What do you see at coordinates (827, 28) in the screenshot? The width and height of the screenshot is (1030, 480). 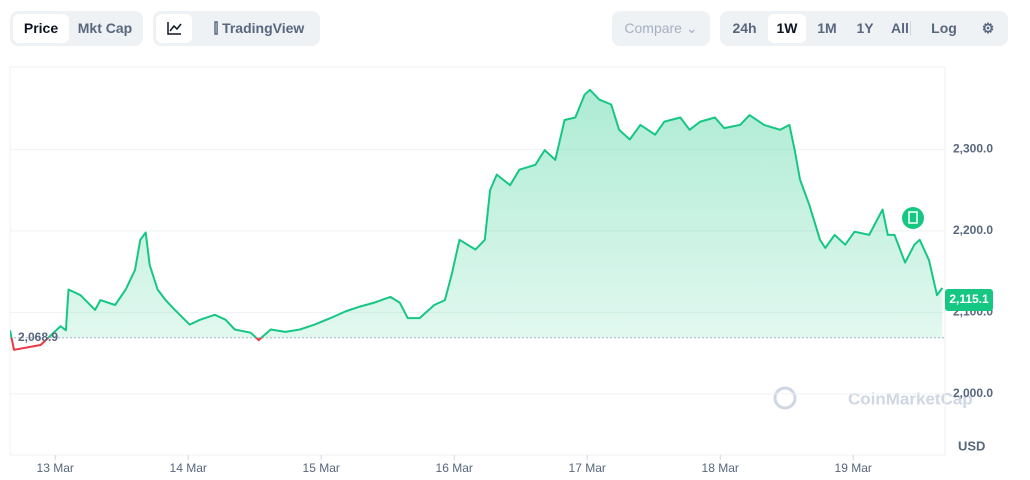 I see `range-button: 1M` at bounding box center [827, 28].